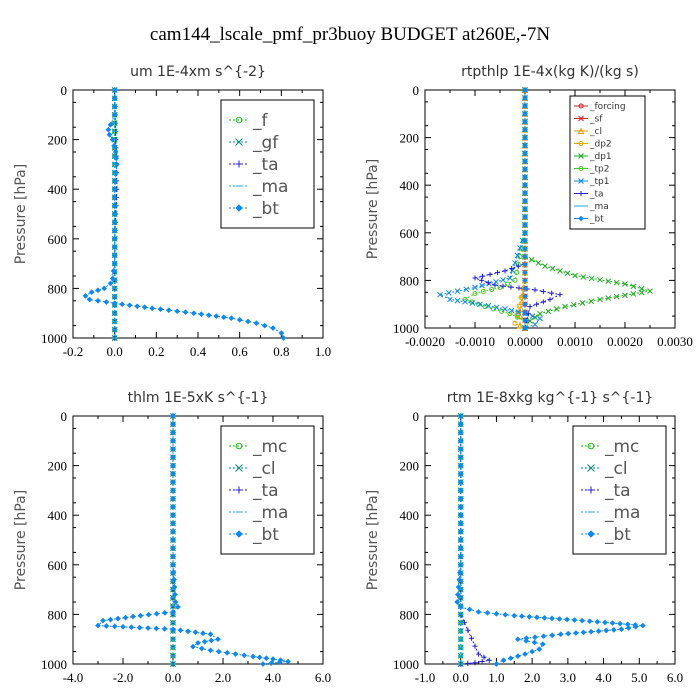  I want to click on legend-label: _bt, so click(596, 220).